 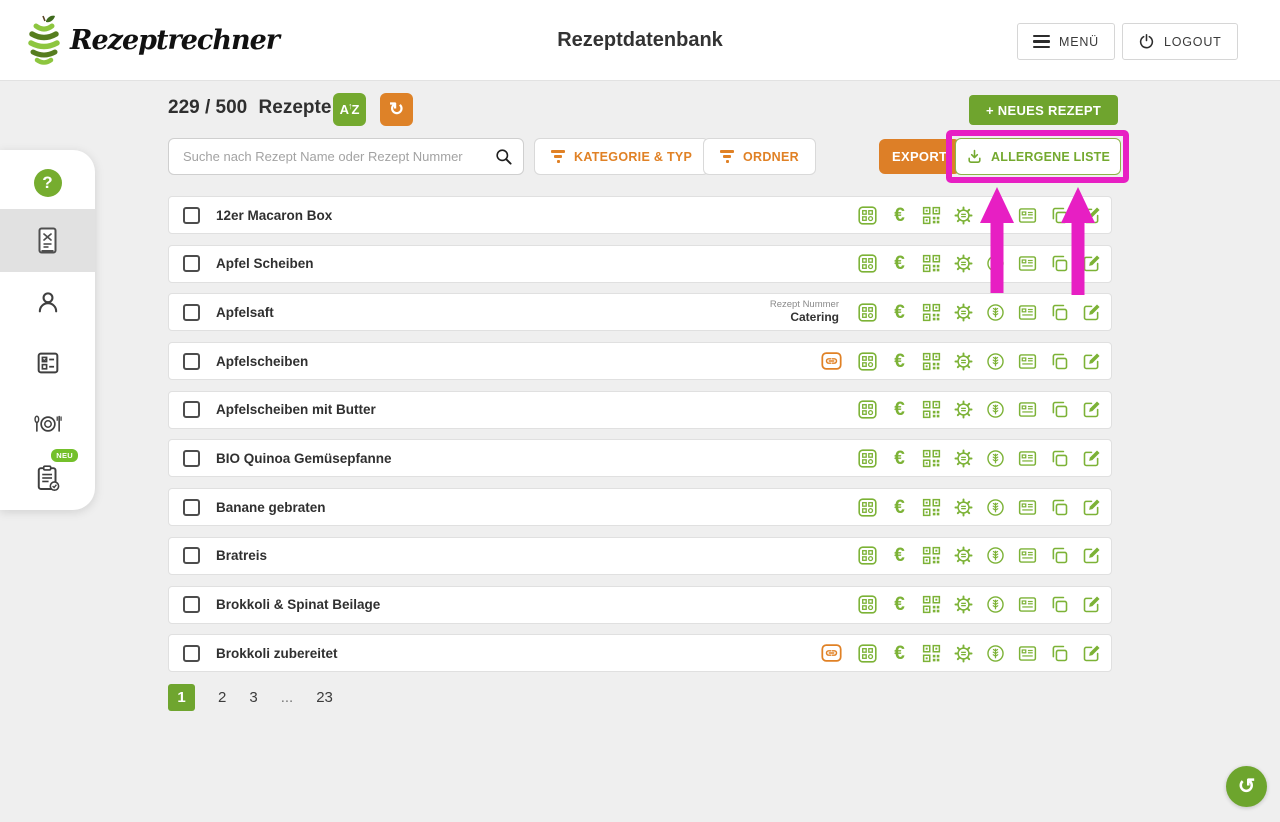 What do you see at coordinates (253, 697) in the screenshot?
I see `pagination-page-3: 3` at bounding box center [253, 697].